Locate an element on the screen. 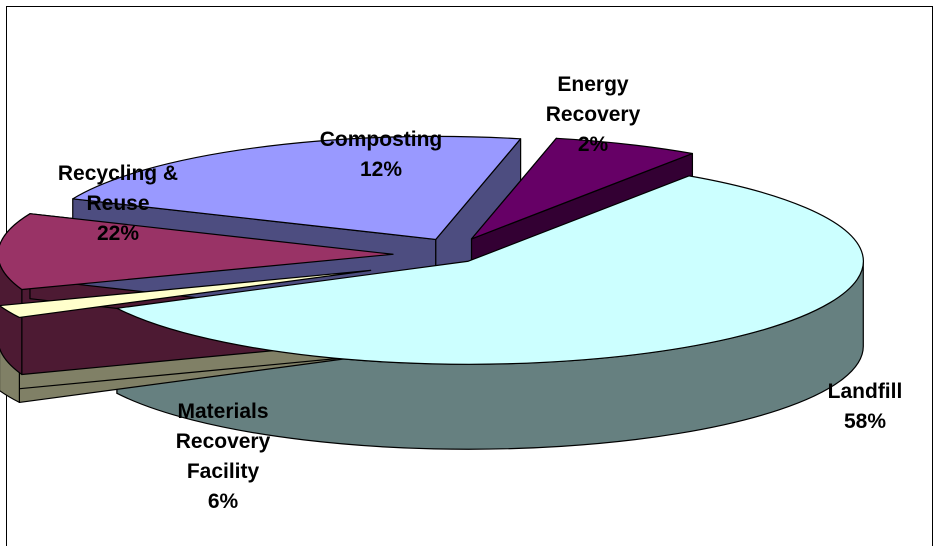 This screenshot has height=546, width=941. slice-name-materials-recovery-facility: Materials is located at coordinates (222, 411).